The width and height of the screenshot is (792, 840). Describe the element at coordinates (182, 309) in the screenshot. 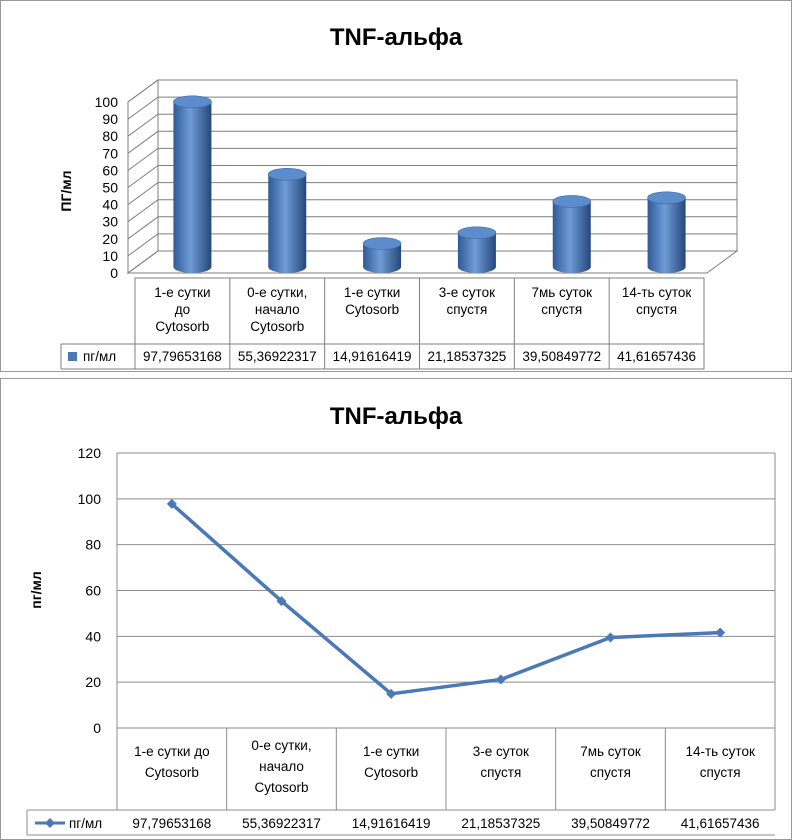

I see `x-category-label: до` at that location.